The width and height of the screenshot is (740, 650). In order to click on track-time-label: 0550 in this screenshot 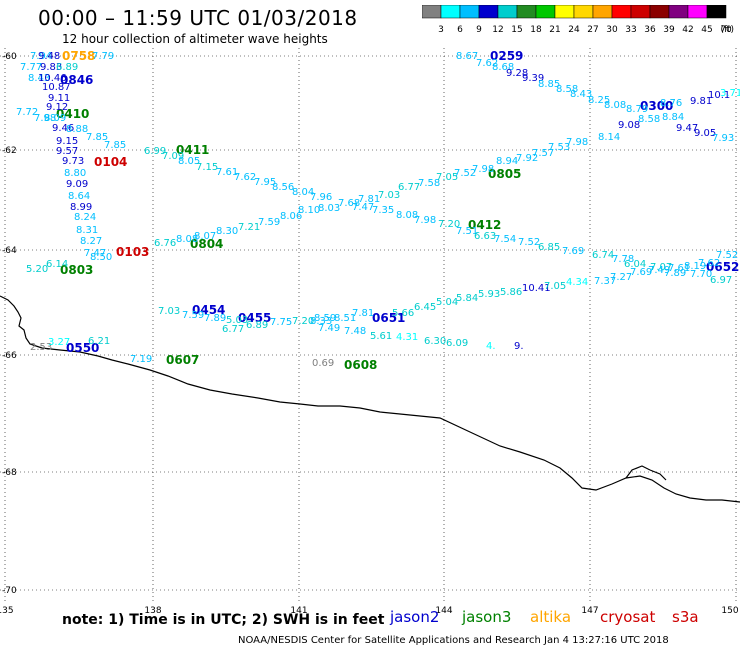, I will do `click(82, 348)`.